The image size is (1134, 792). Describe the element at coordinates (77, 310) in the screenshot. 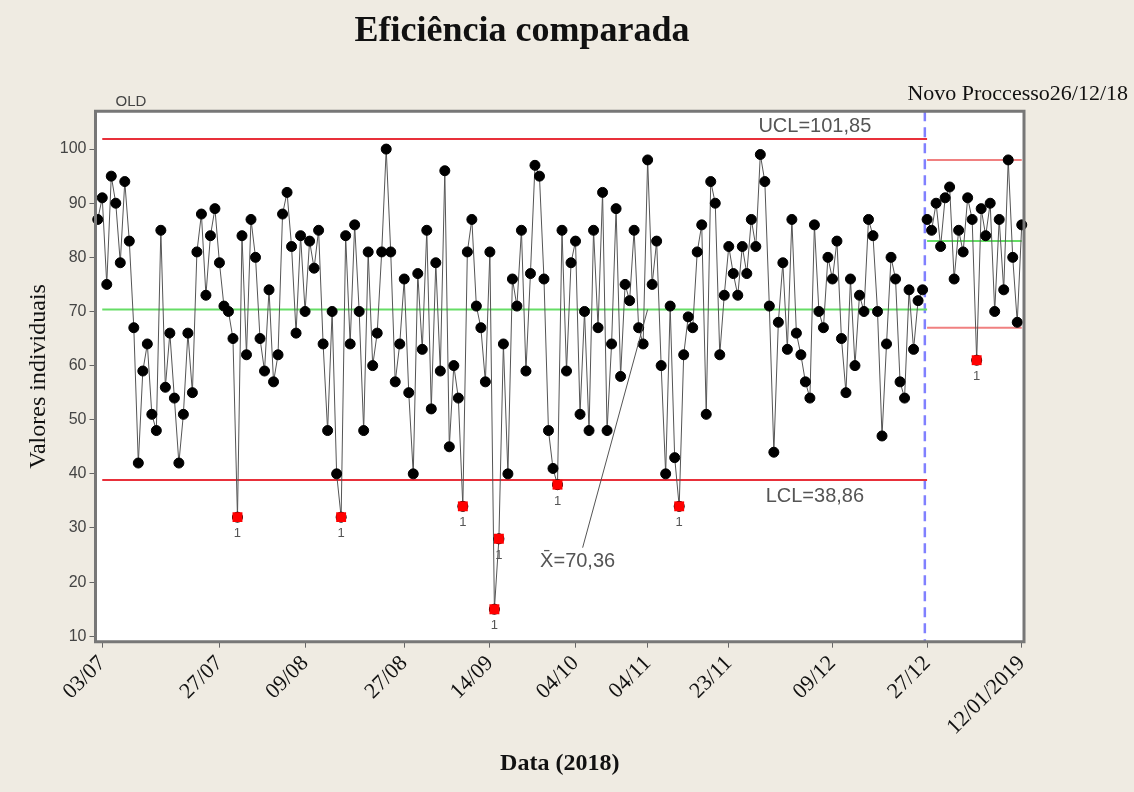

I see `y-tick-label: 70` at that location.